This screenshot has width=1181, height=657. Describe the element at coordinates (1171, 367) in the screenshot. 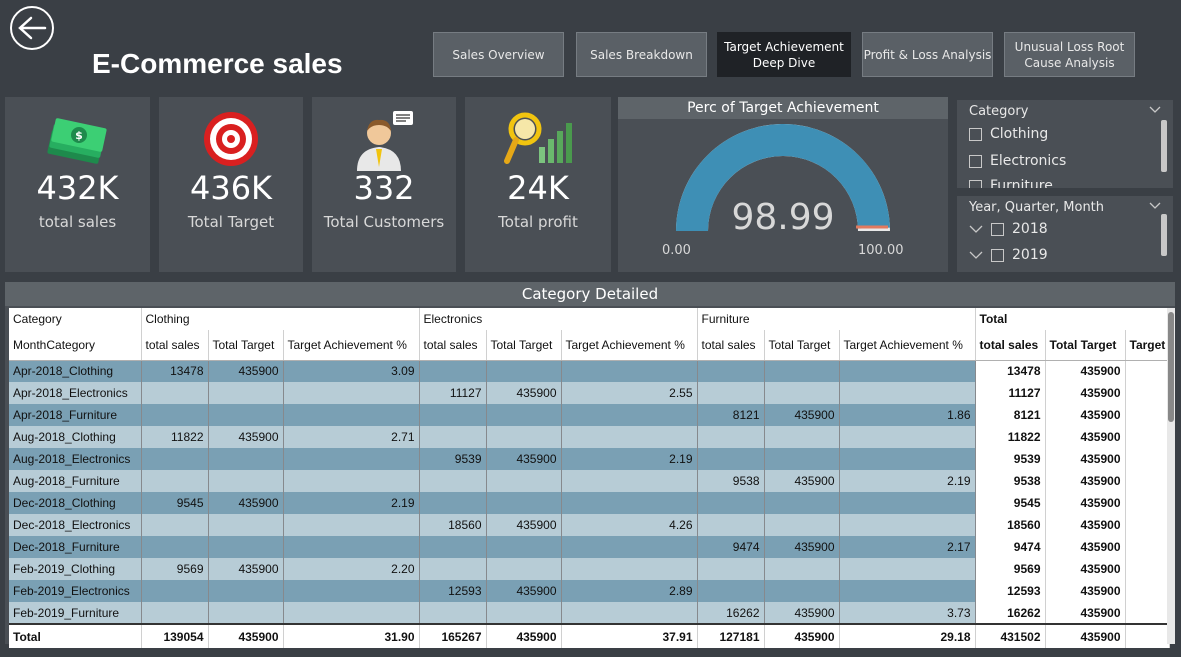

I see `scrollbar-thumb` at that location.